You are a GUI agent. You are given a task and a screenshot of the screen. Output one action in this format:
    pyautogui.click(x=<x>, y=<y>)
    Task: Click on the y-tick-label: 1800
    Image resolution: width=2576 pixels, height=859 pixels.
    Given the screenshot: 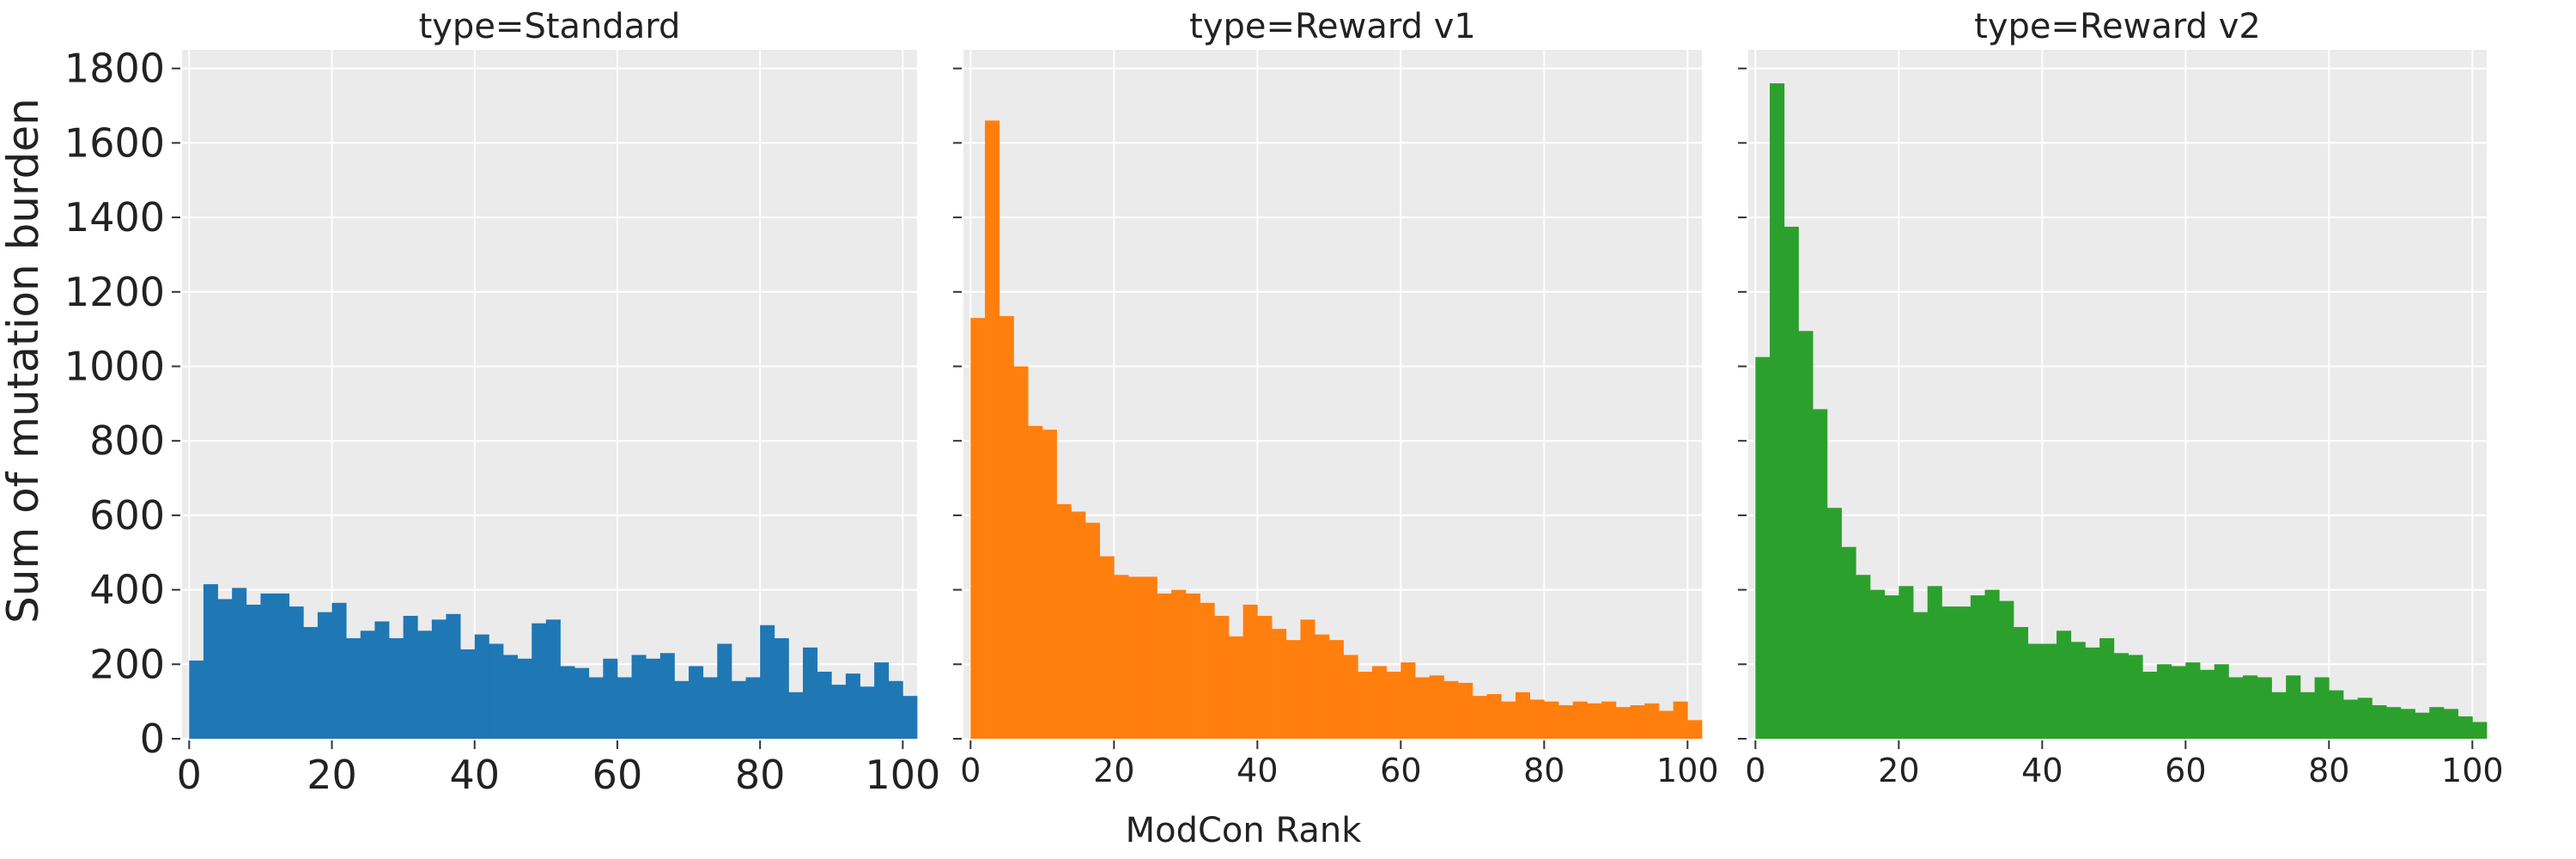 What is the action you would take?
    pyautogui.click(x=114, y=69)
    